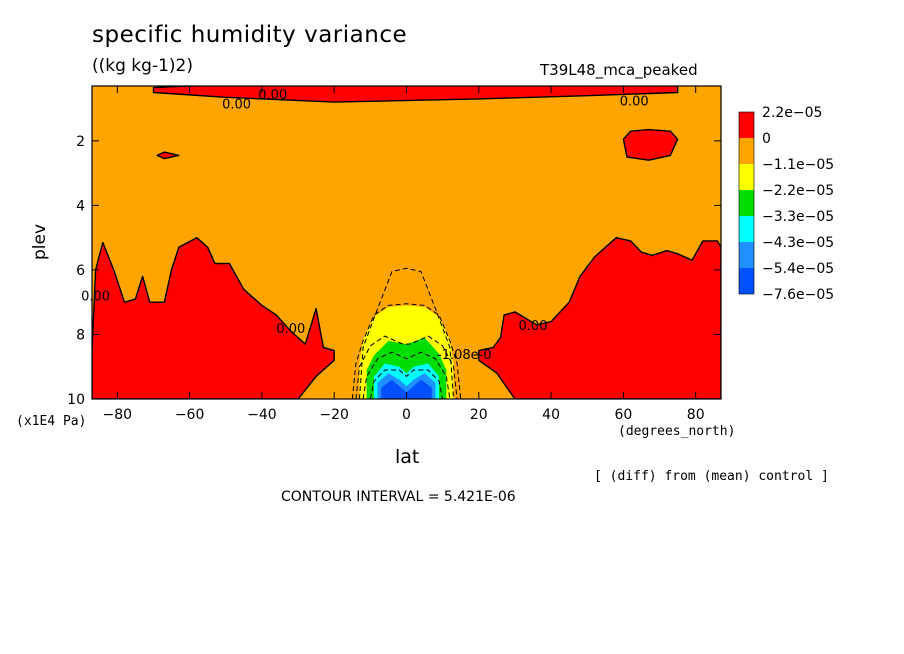 The image size is (904, 654). Describe the element at coordinates (290, 329) in the screenshot. I see `contour-label-4: 0.00` at that location.